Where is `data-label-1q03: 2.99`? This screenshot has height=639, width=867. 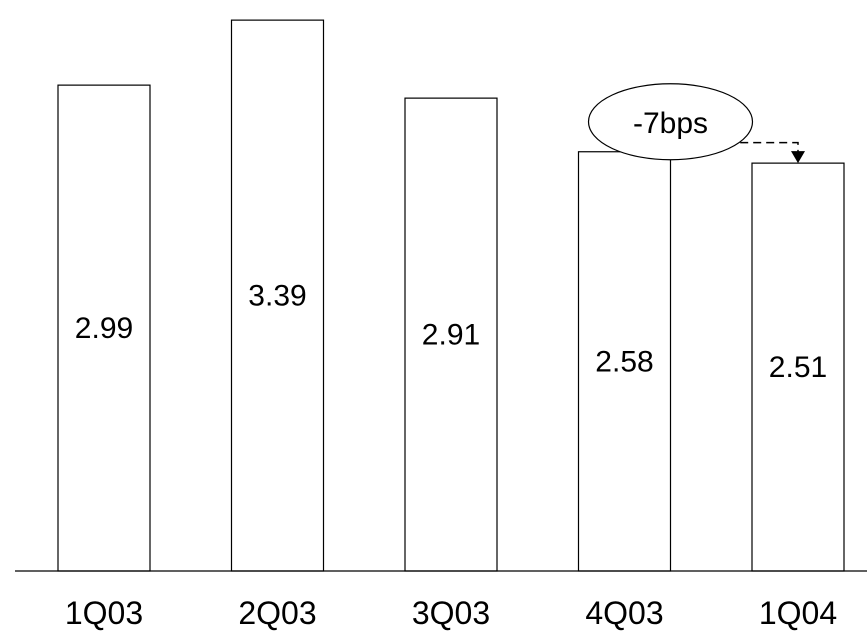 data-label-1q03: 2.99 is located at coordinates (104, 328).